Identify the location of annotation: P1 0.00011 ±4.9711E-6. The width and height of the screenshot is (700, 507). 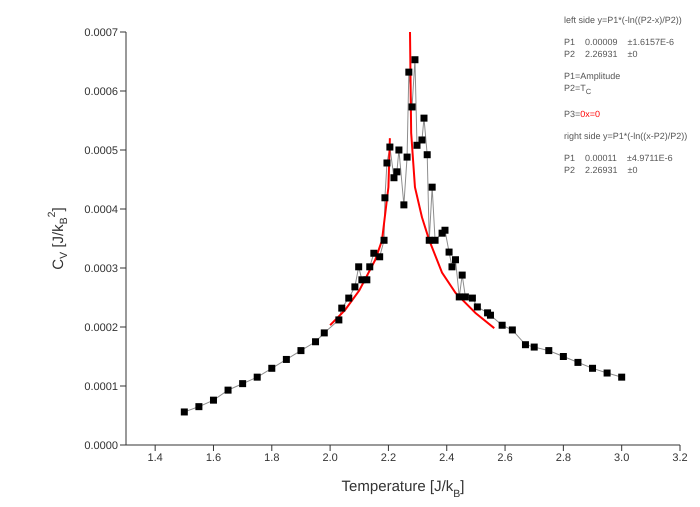
(619, 158).